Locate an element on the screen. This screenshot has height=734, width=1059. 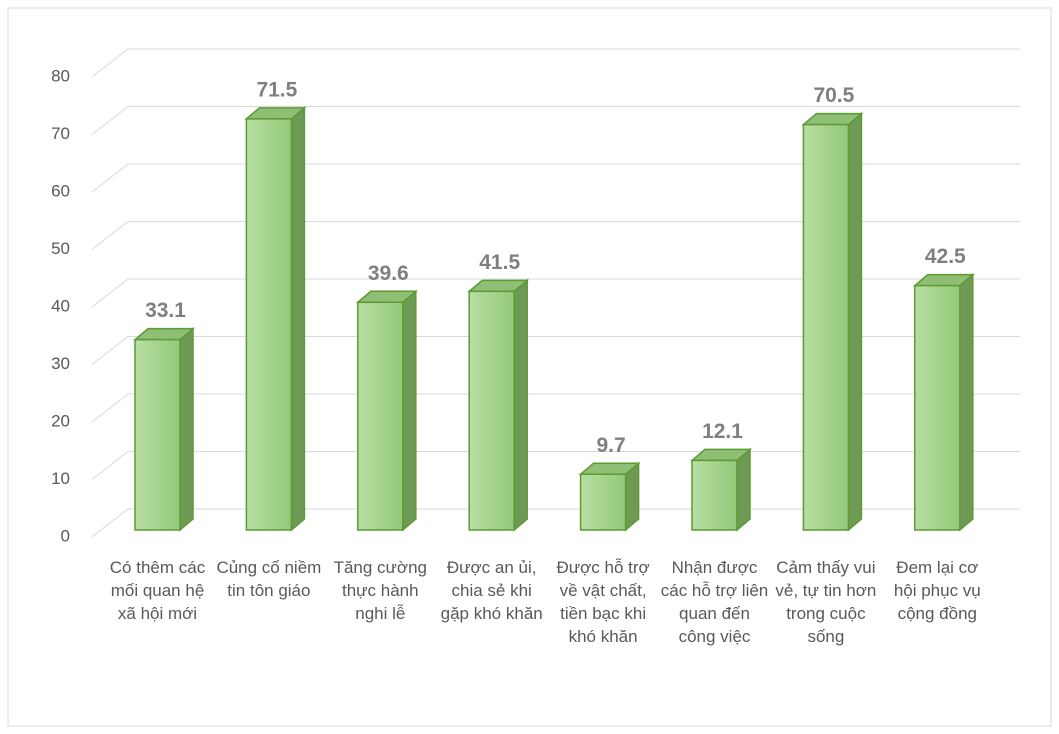
x-tick-label: Củng cố niềm tin tôn giáo is located at coordinates (269, 579).